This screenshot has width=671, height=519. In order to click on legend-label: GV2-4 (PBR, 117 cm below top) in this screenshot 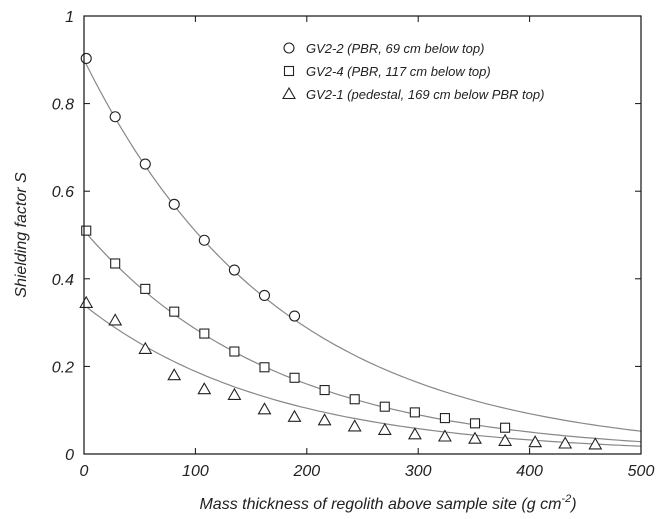, I will do `click(398, 71)`.